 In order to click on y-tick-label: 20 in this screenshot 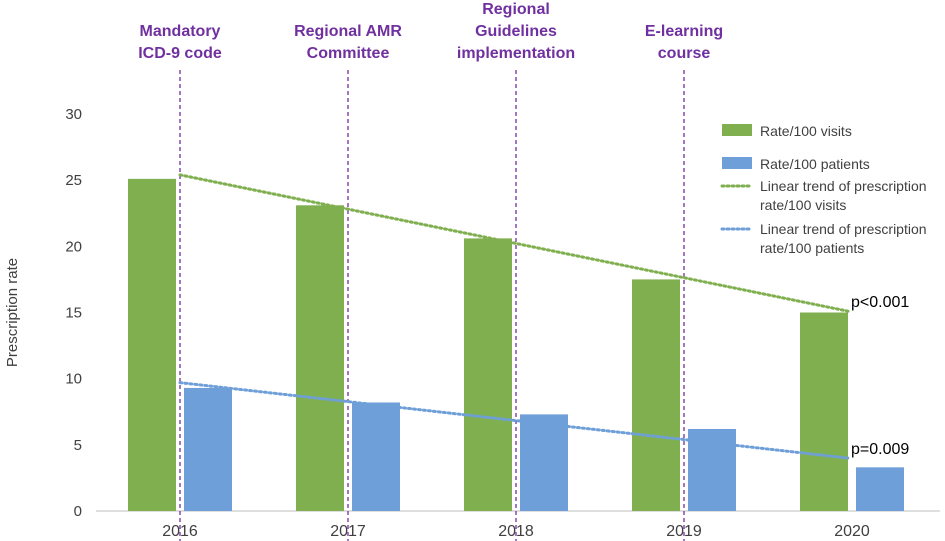, I will do `click(73, 246)`.